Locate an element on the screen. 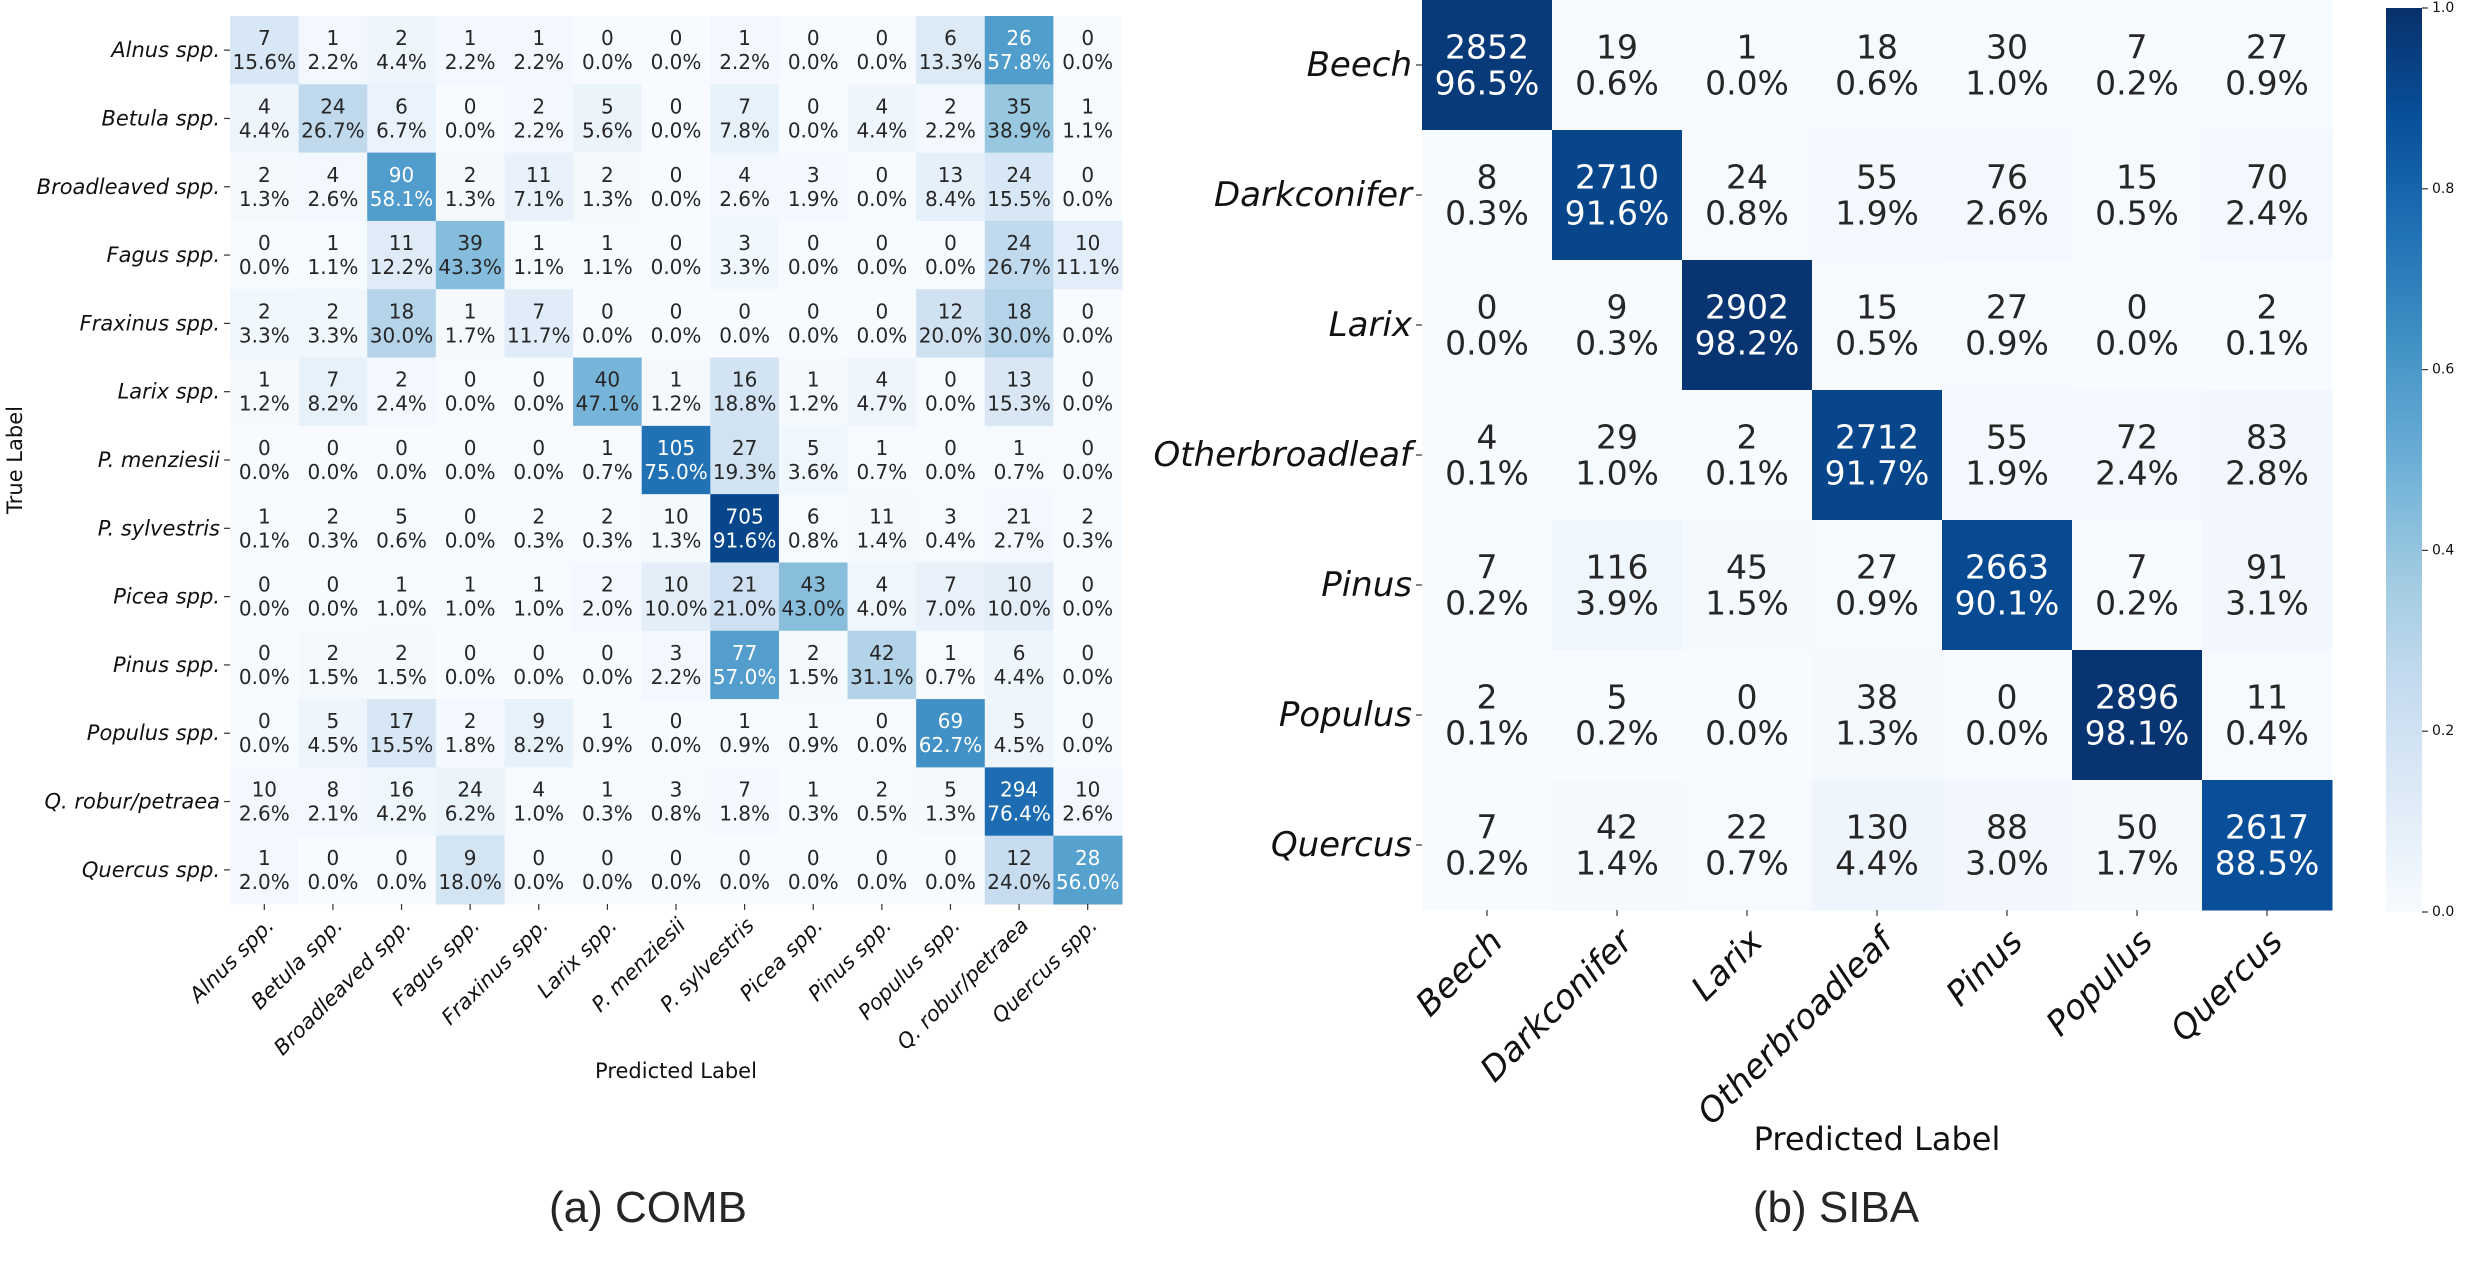  cell-percent-label: 0.4% is located at coordinates (950, 540).